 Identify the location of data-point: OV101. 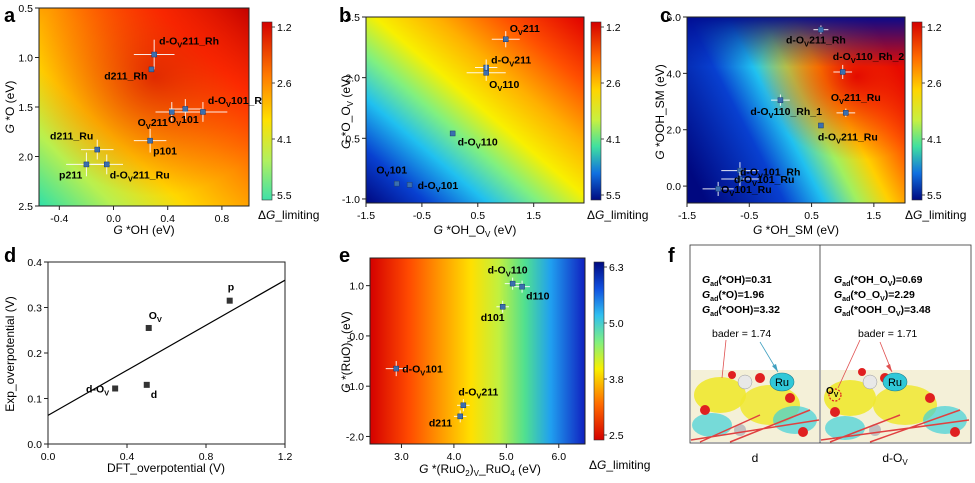
(391, 176).